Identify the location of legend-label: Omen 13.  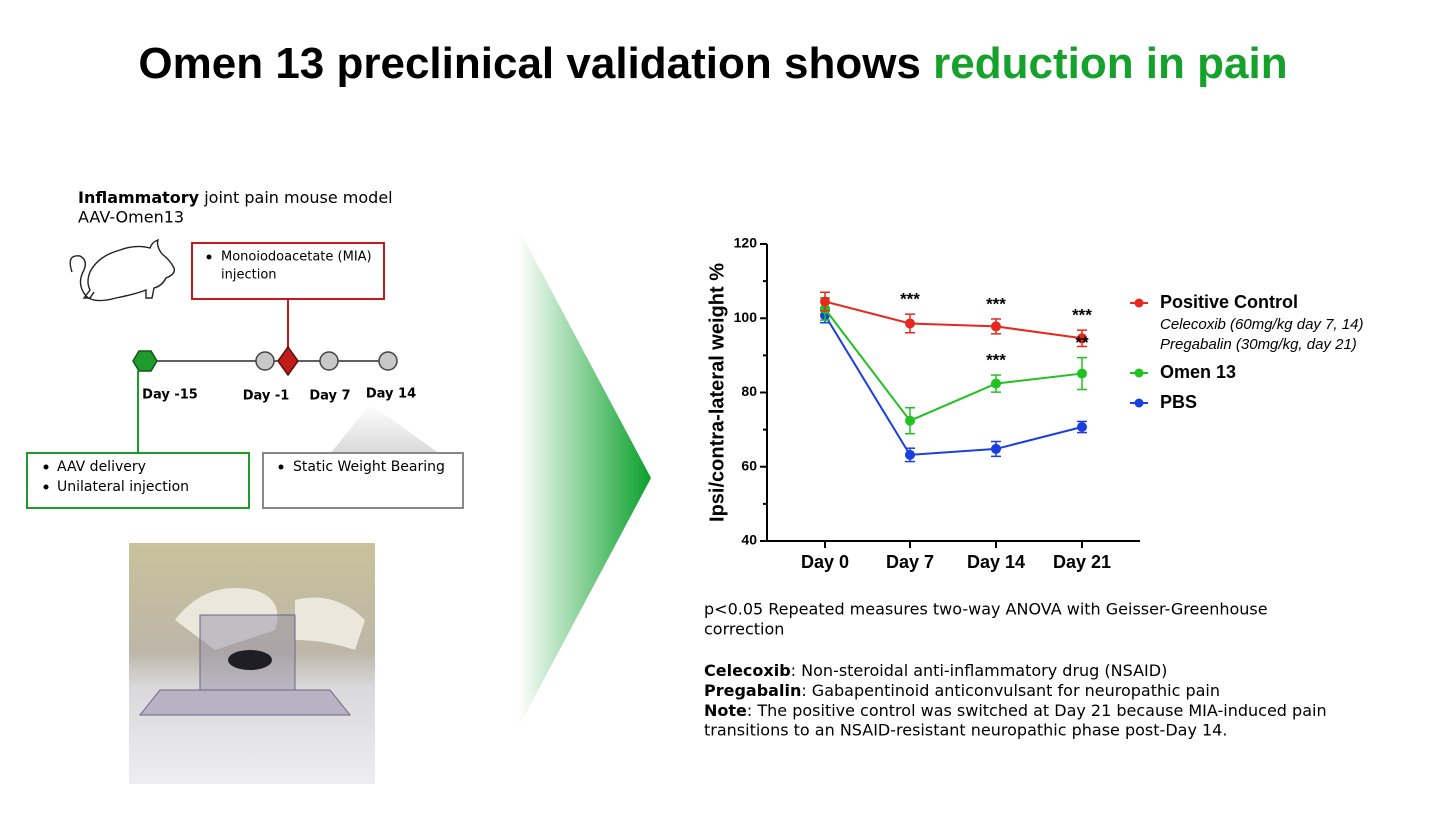
(1198, 372).